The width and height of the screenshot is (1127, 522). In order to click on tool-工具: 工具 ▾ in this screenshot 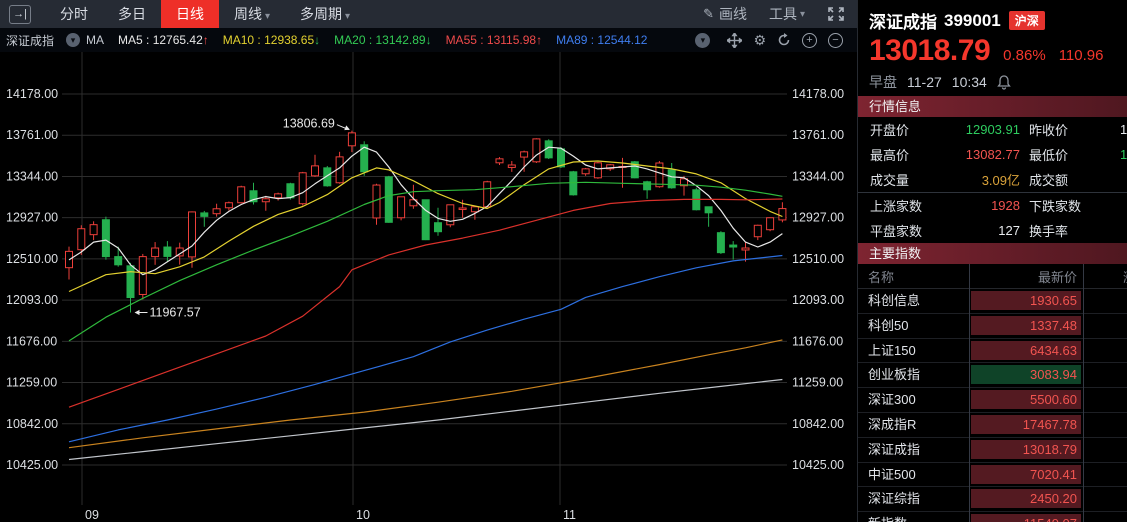, I will do `click(786, 14)`.